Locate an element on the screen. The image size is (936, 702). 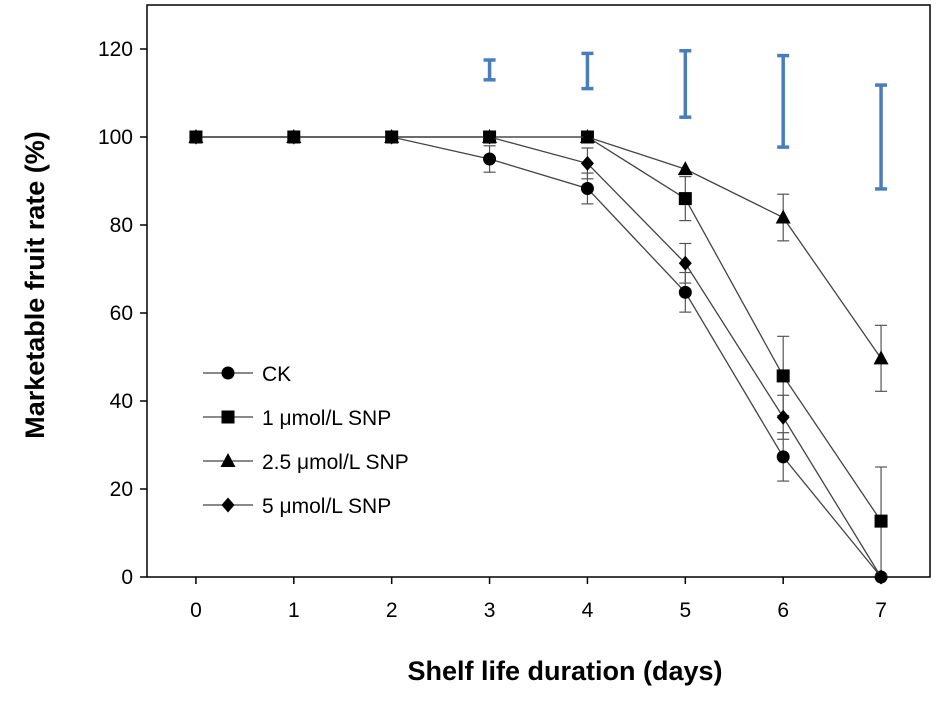
legend-label: 2.5 μmol/L SNP is located at coordinates (335, 462).